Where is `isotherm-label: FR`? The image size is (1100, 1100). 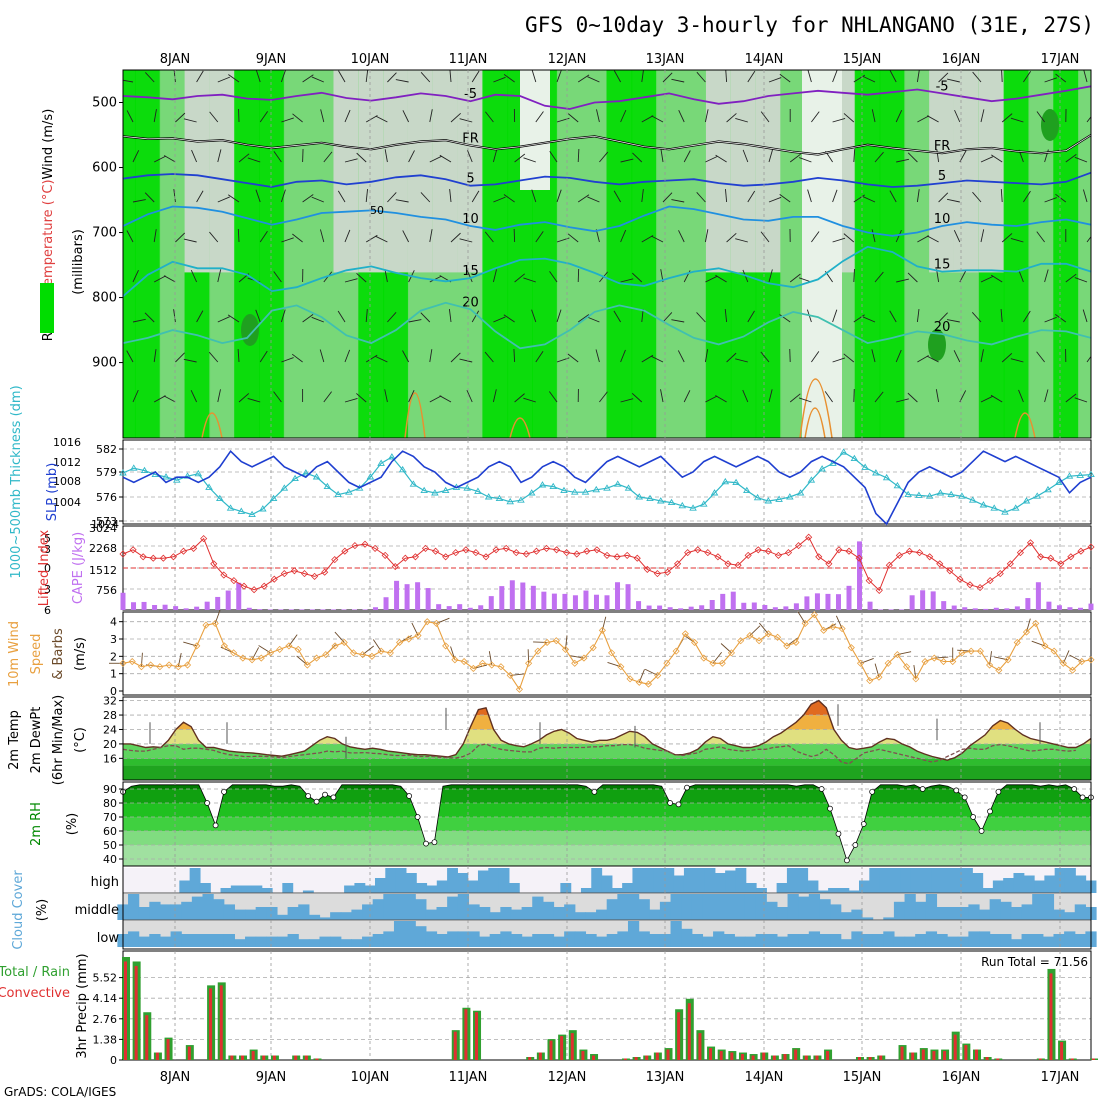
isotherm-label: FR is located at coordinates (470, 138).